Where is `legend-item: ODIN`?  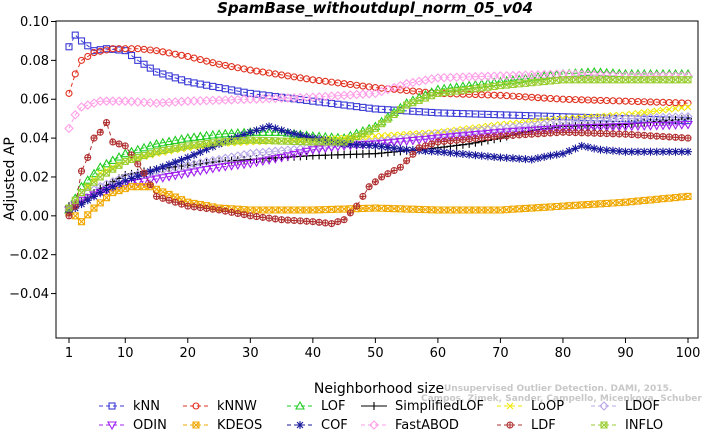
legend-item: ODIN is located at coordinates (133, 425).